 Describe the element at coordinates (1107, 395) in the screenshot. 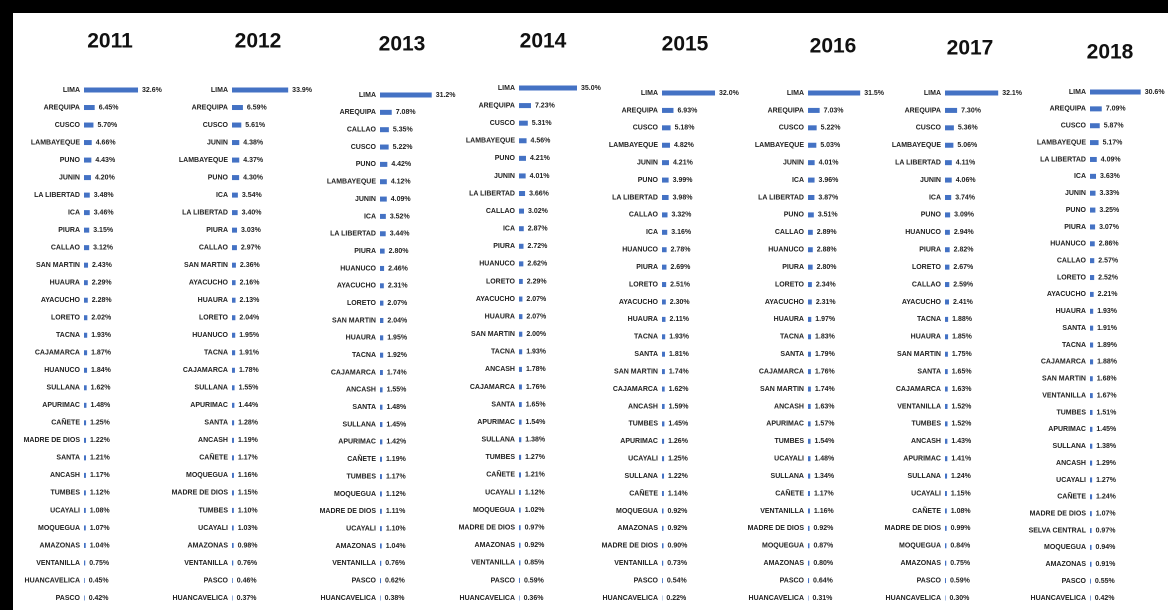

I see `value-label: 1.67%` at that location.